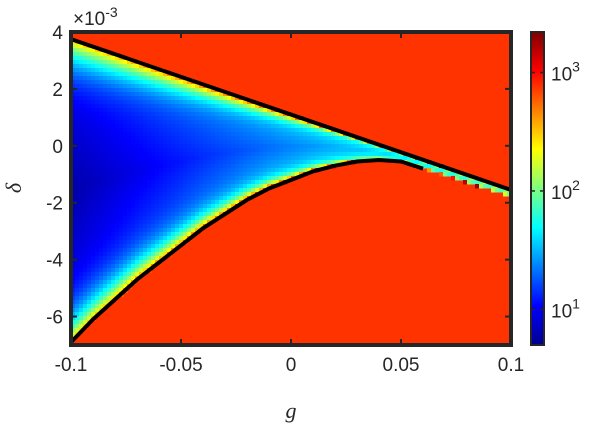 Image resolution: width=600 pixels, height=428 pixels. I want to click on colorbar-tick-label: 103, so click(565, 72).